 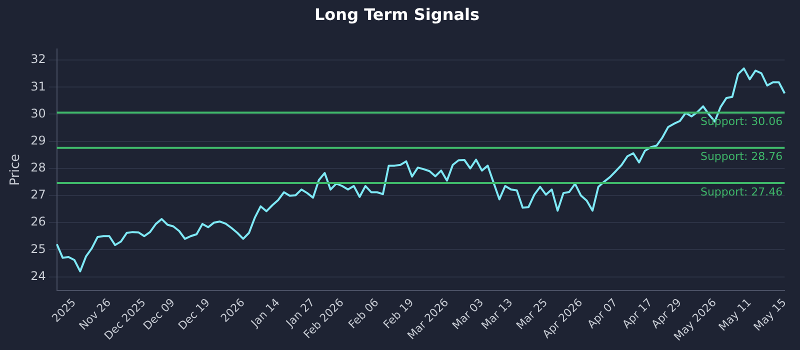 What do you see at coordinates (38, 140) in the screenshot?
I see `y-tick-label: 29` at bounding box center [38, 140].